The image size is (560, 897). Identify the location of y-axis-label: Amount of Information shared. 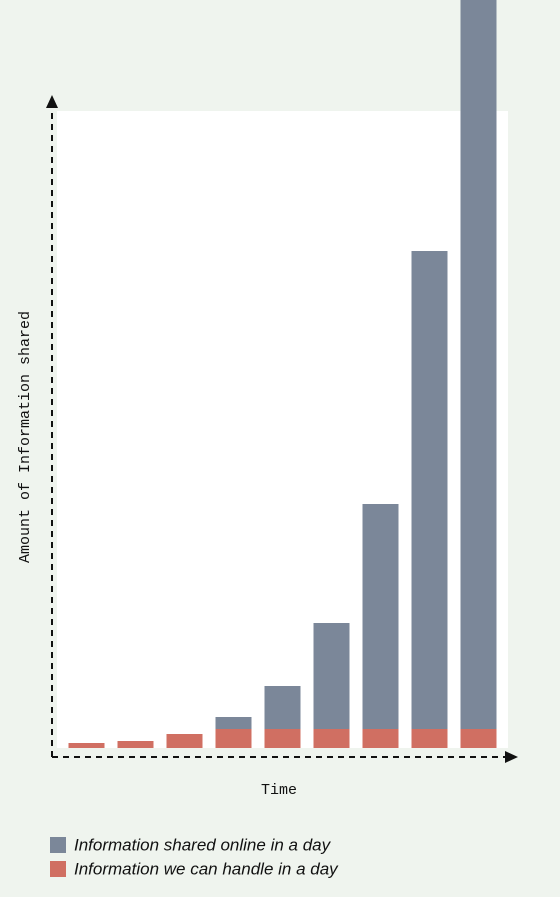
(25, 437).